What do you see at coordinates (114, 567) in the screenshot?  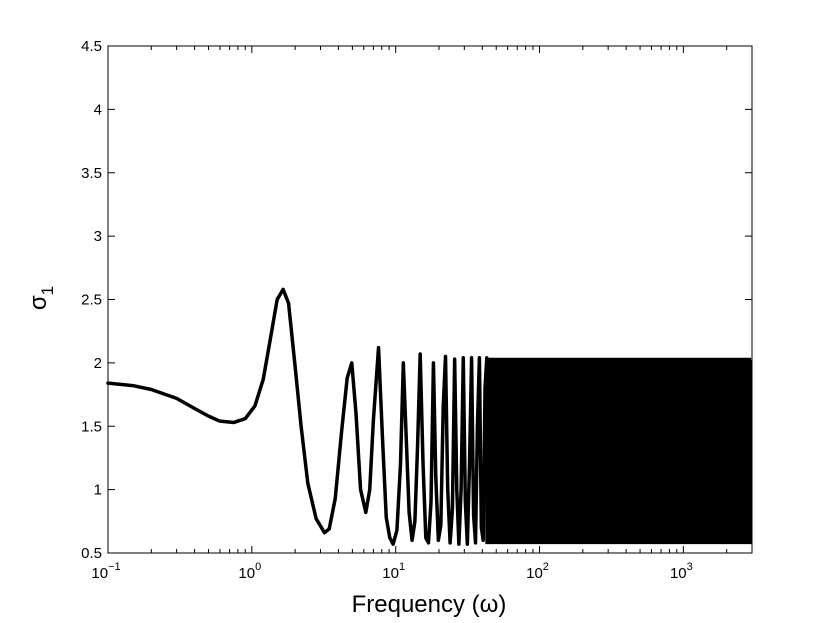 I see `x-tick-label-exponent: −1` at bounding box center [114, 567].